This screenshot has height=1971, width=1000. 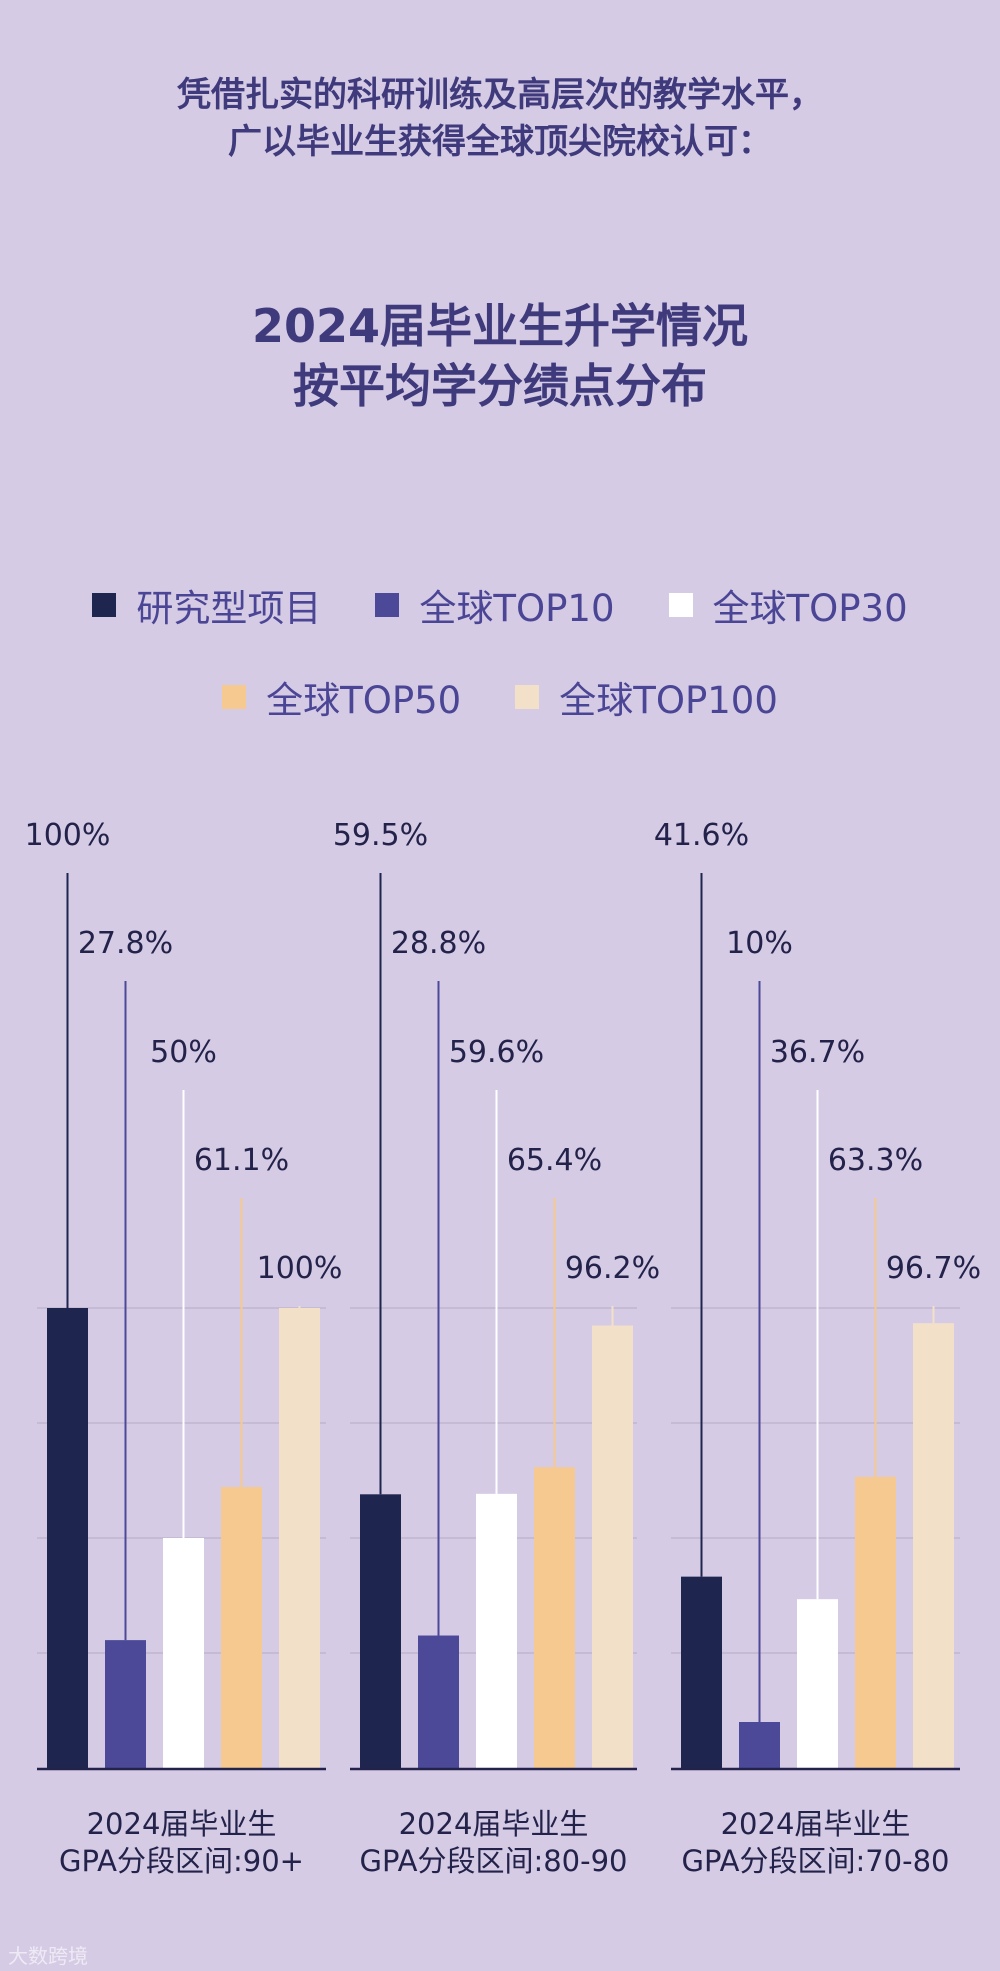 I want to click on legend-swatch-top100, so click(x=527, y=697).